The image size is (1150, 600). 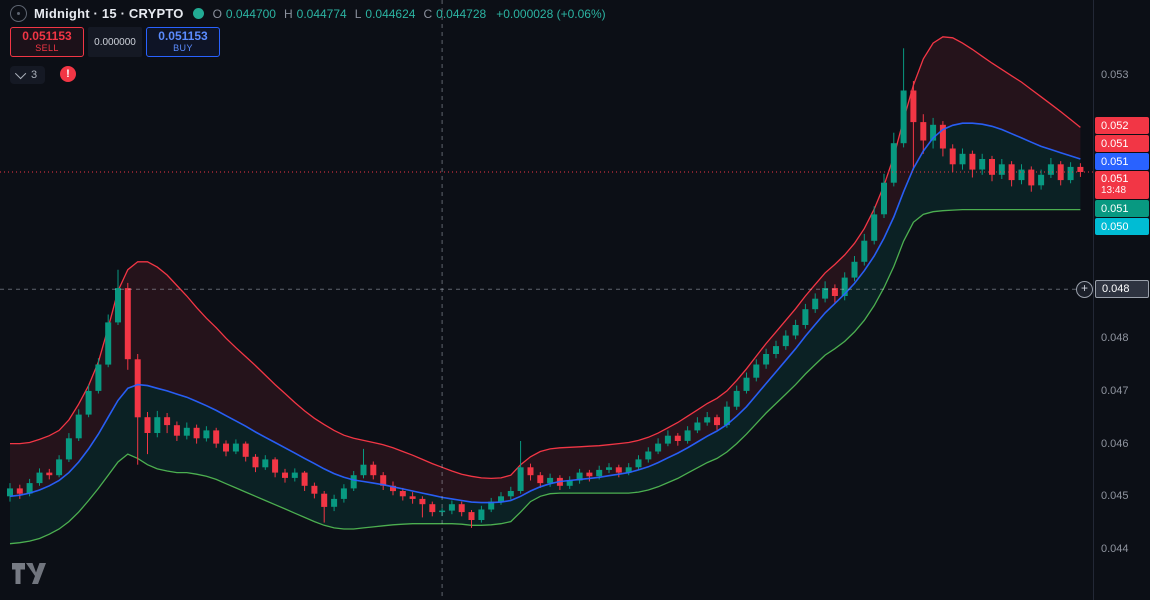 What do you see at coordinates (183, 36) in the screenshot?
I see `buy-price: 0.051153` at bounding box center [183, 36].